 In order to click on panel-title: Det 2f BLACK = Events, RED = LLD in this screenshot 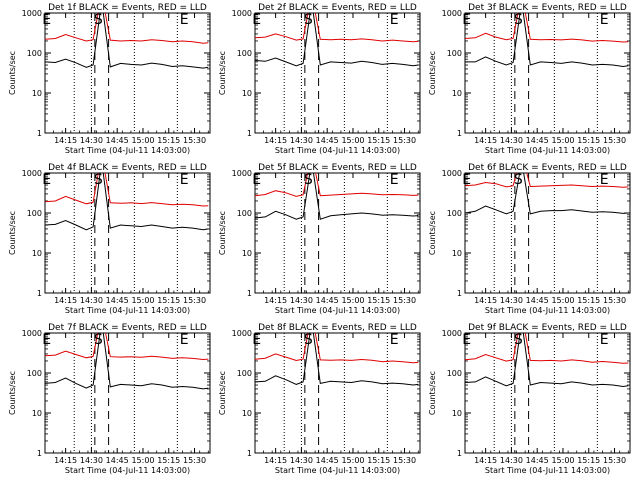, I will do `click(337, 8)`.